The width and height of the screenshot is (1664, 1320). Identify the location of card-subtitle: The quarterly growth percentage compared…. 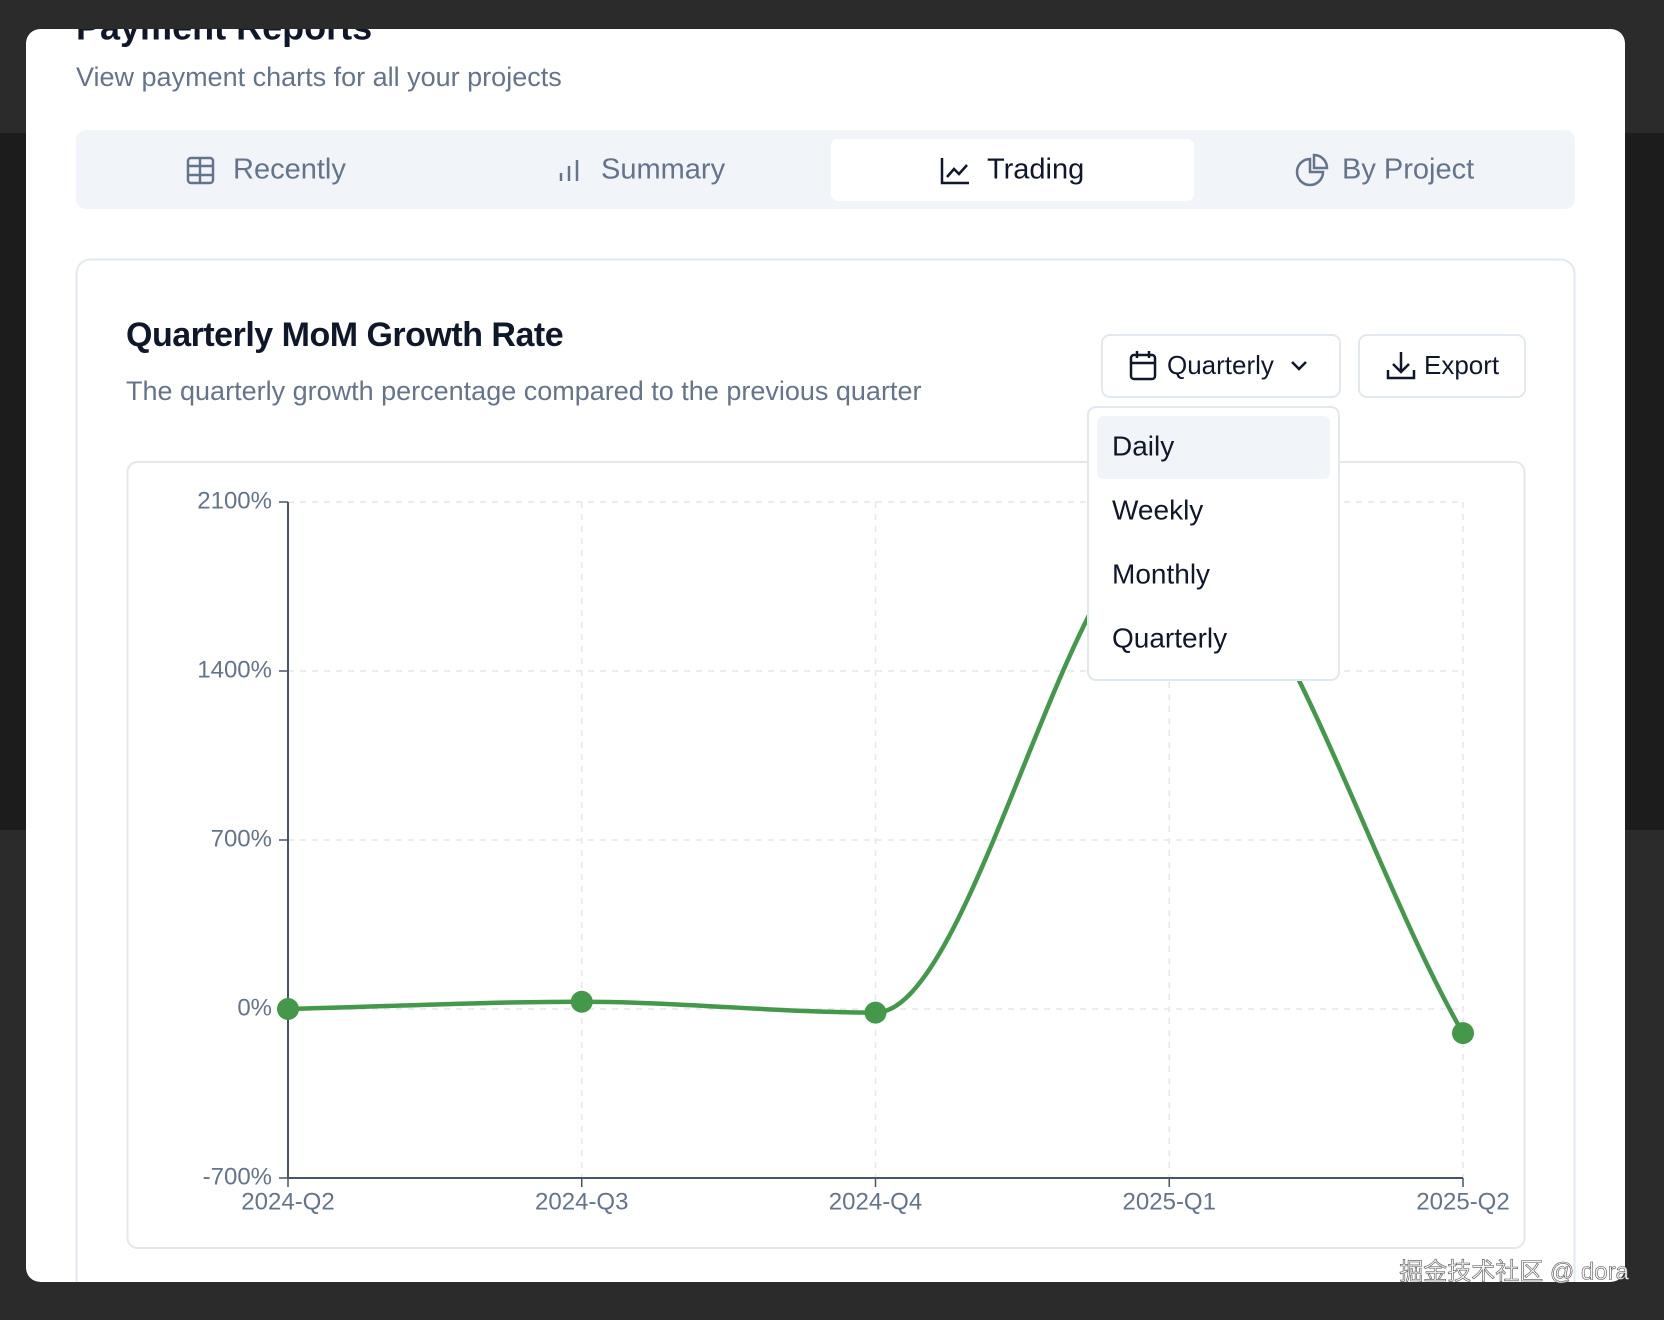
(523, 391).